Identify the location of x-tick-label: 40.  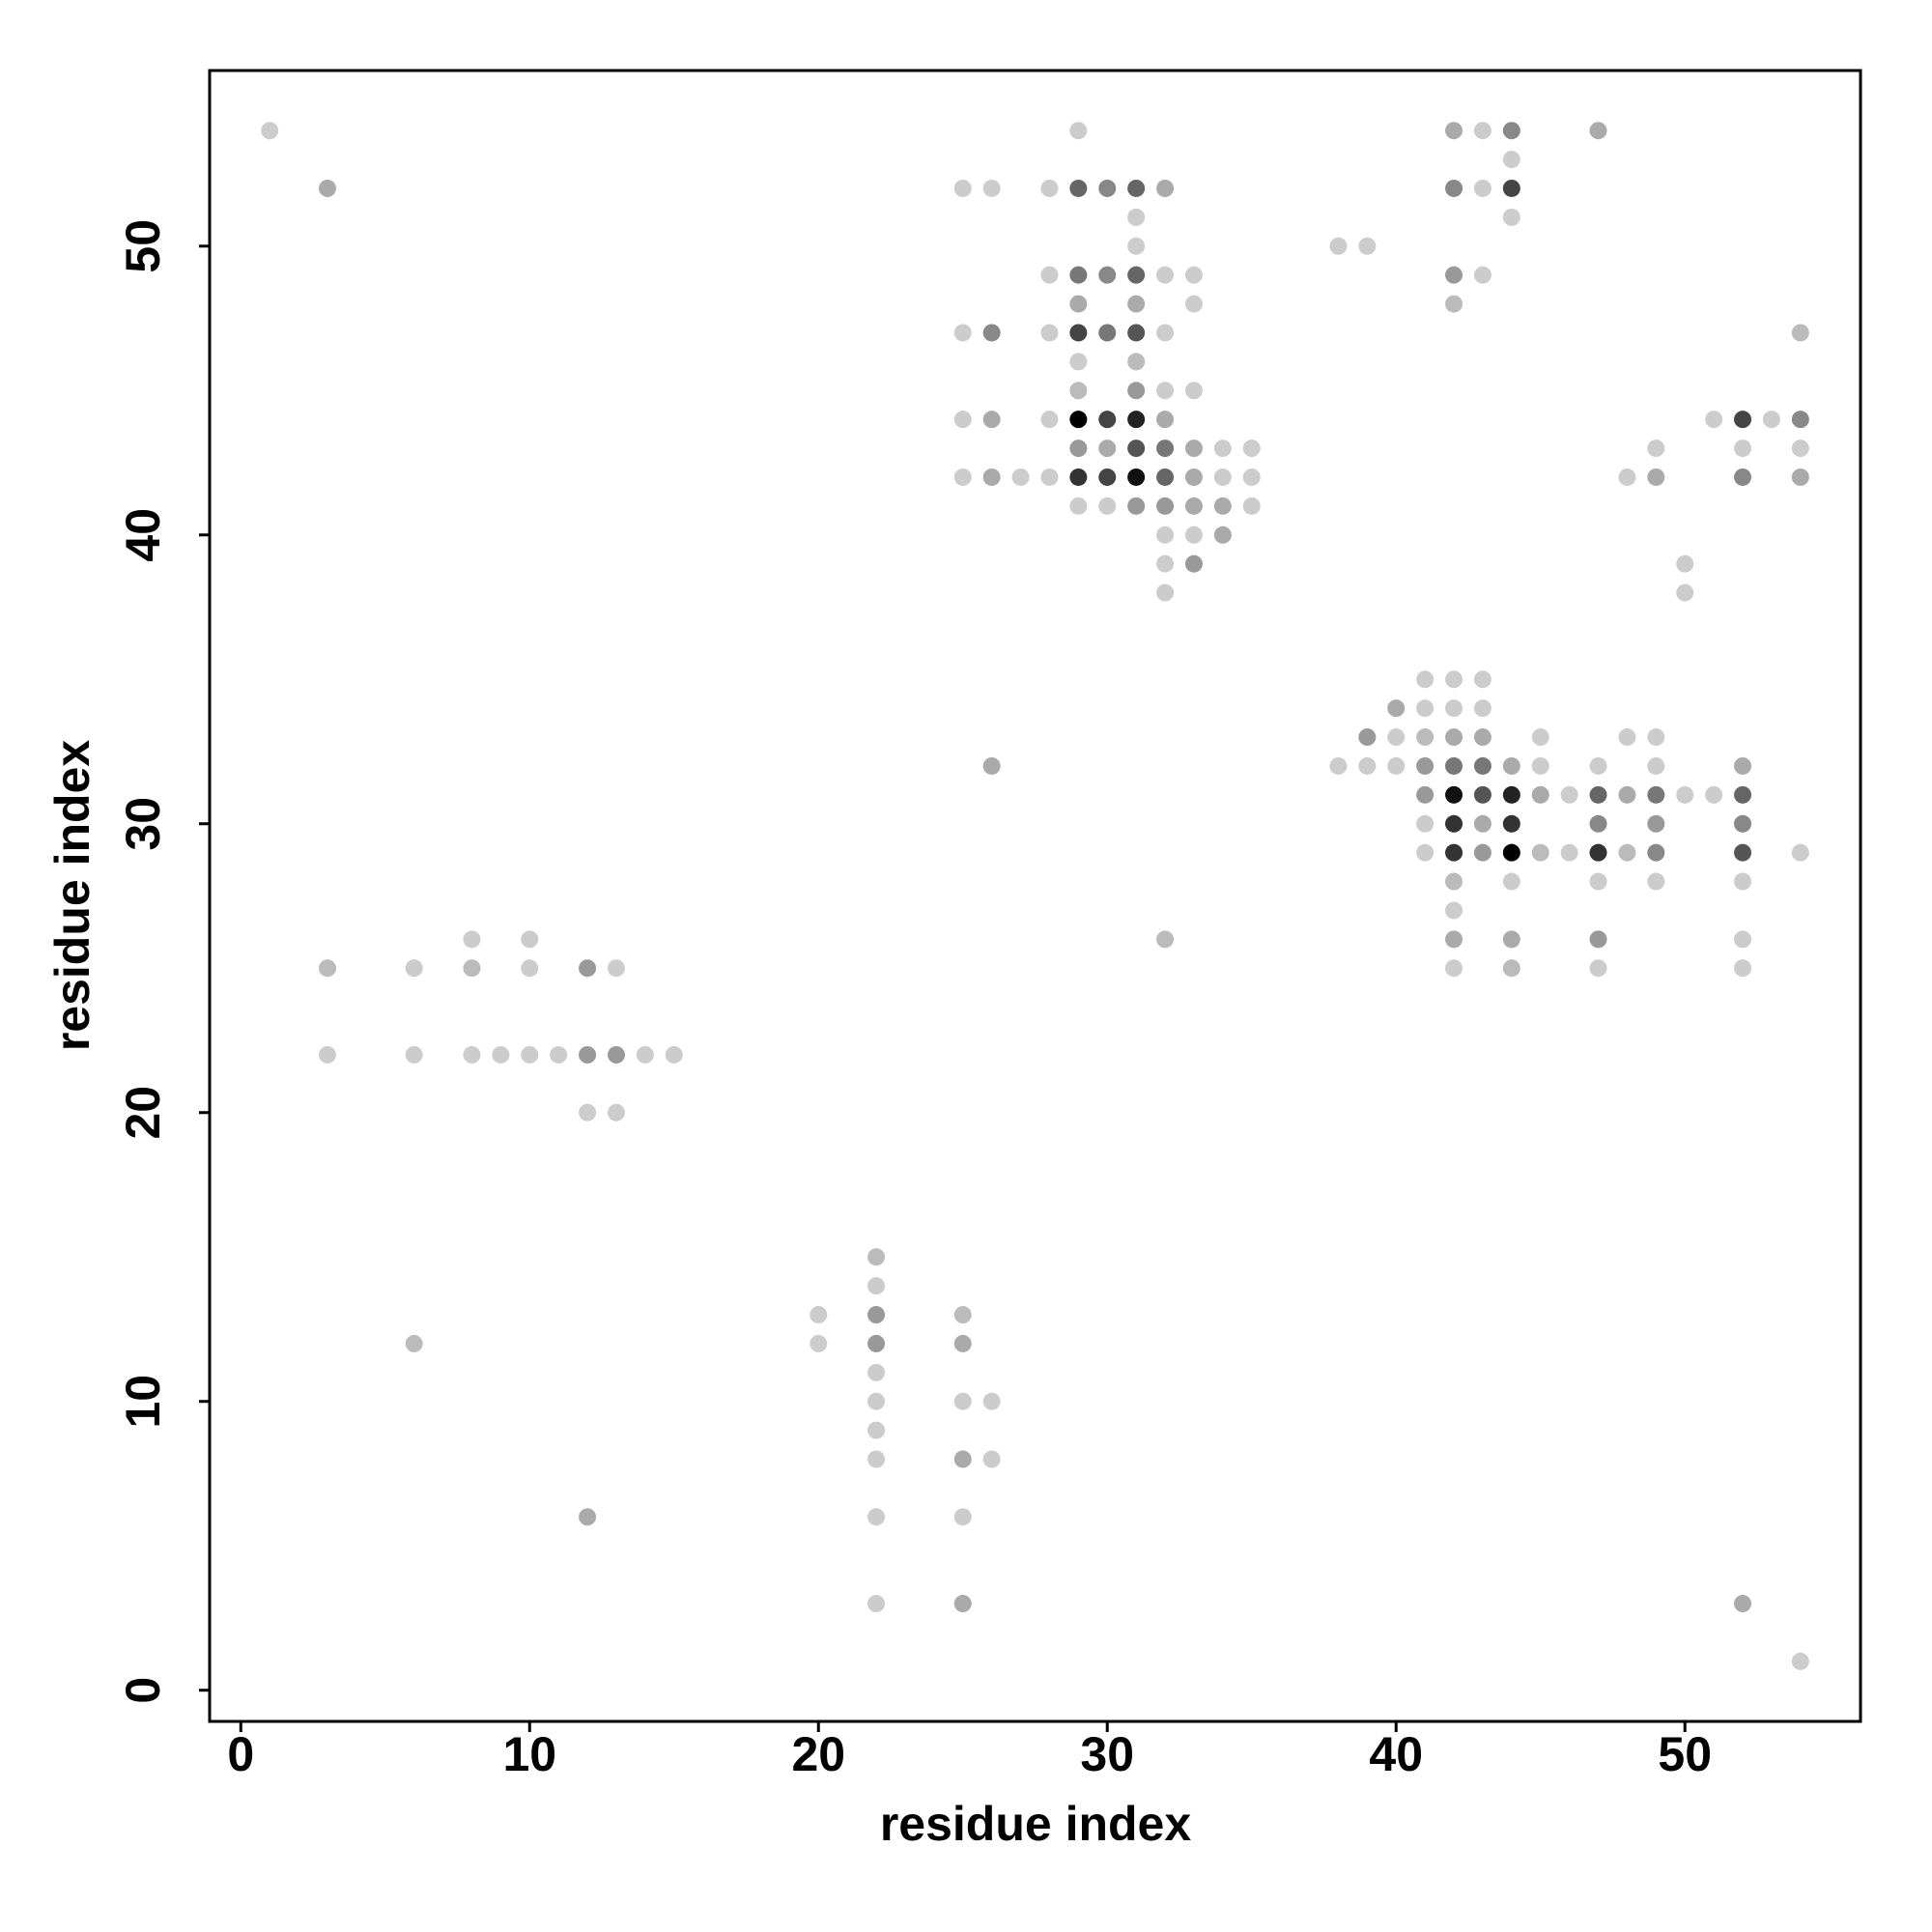
(1396, 1754).